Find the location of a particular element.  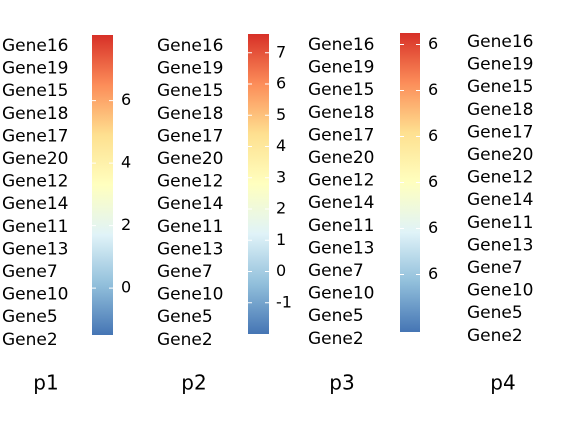

panel-label: p3 is located at coordinates (341, 383).